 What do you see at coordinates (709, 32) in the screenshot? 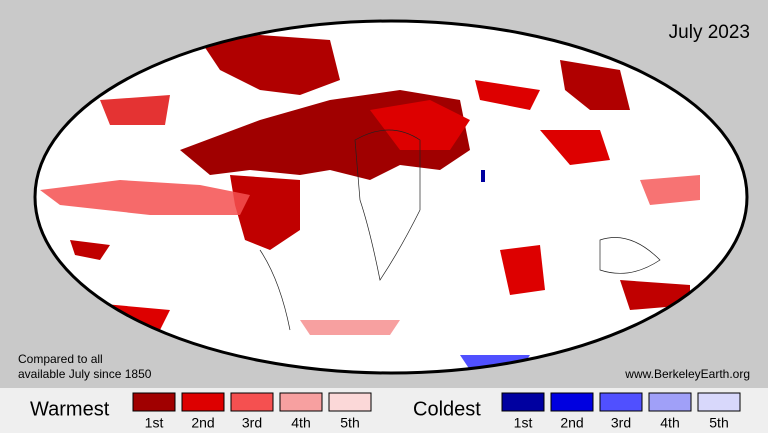
I see `title: July 2023` at bounding box center [709, 32].